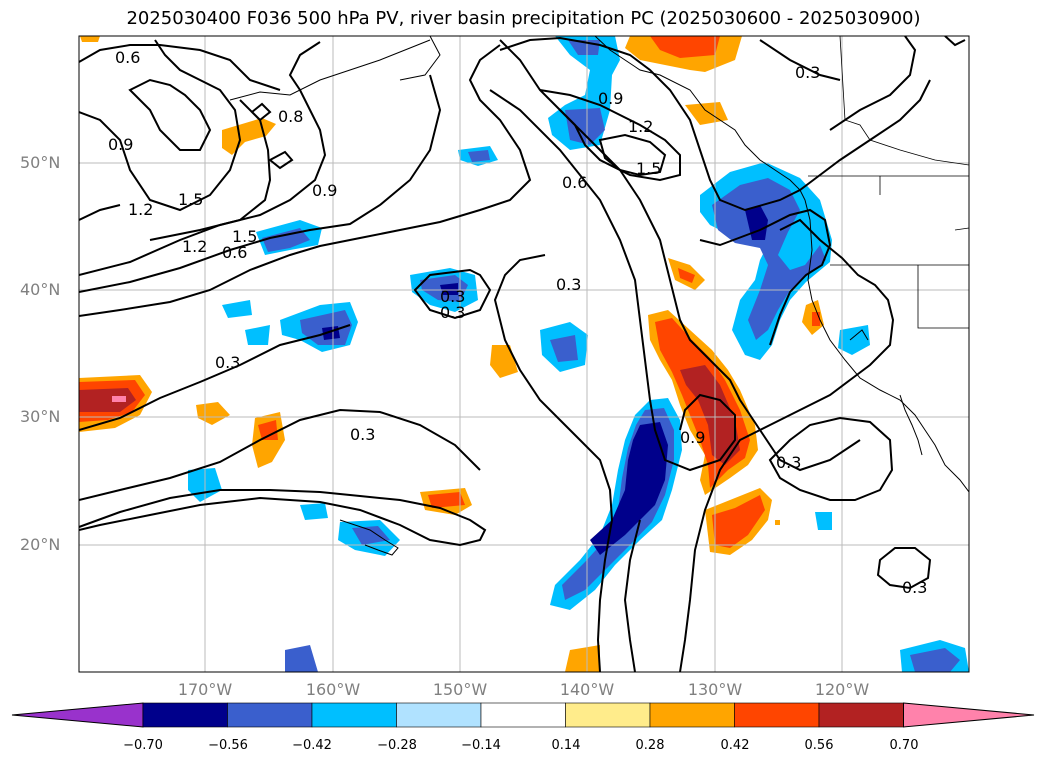  Describe the element at coordinates (715, 689) in the screenshot. I see `lon-label: 130°W` at that location.